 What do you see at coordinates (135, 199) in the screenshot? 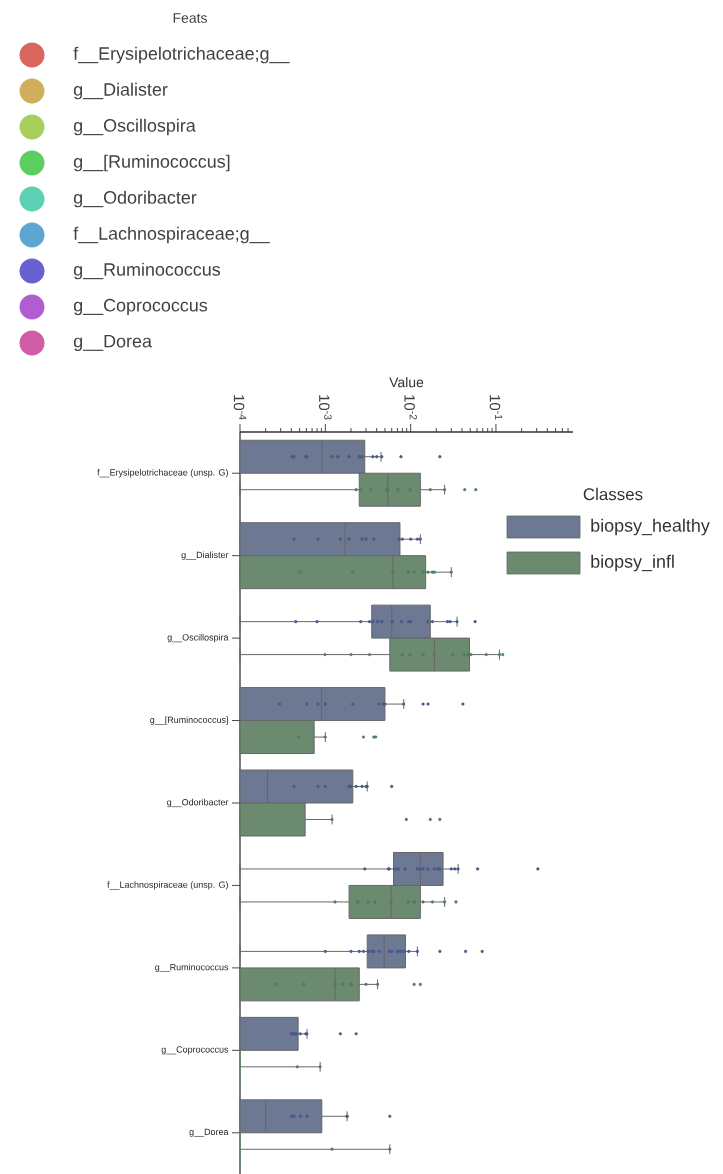
I see `category-label: g__Odoribacter` at bounding box center [135, 199].